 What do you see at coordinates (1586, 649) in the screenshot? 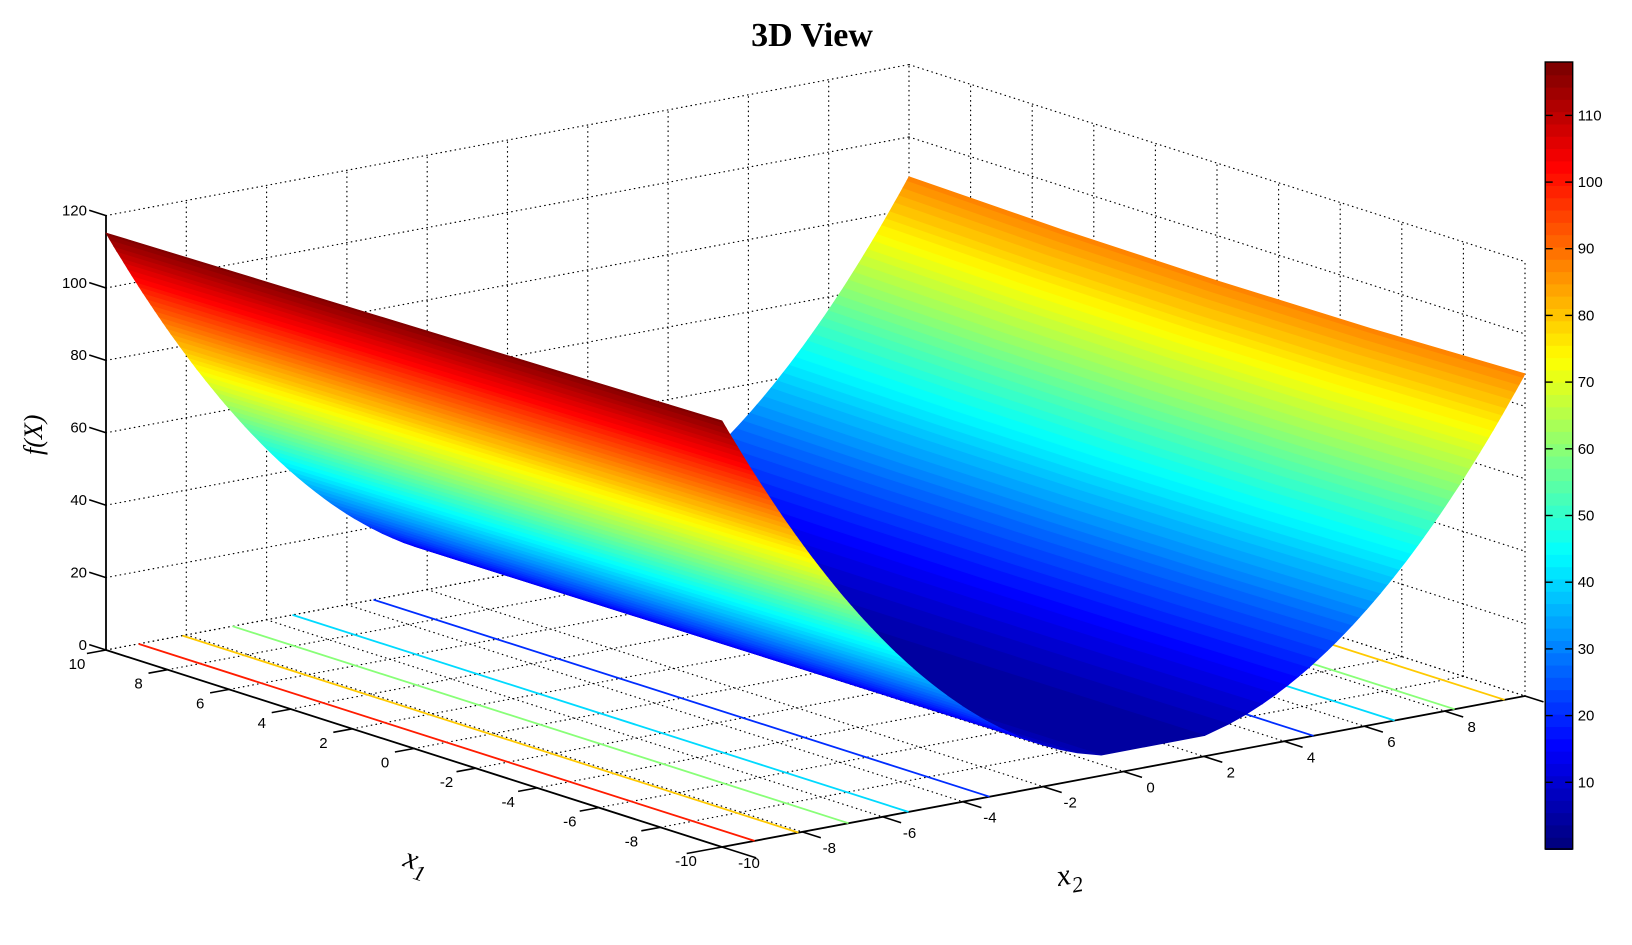
I see `svg-text: 30` at bounding box center [1586, 649].